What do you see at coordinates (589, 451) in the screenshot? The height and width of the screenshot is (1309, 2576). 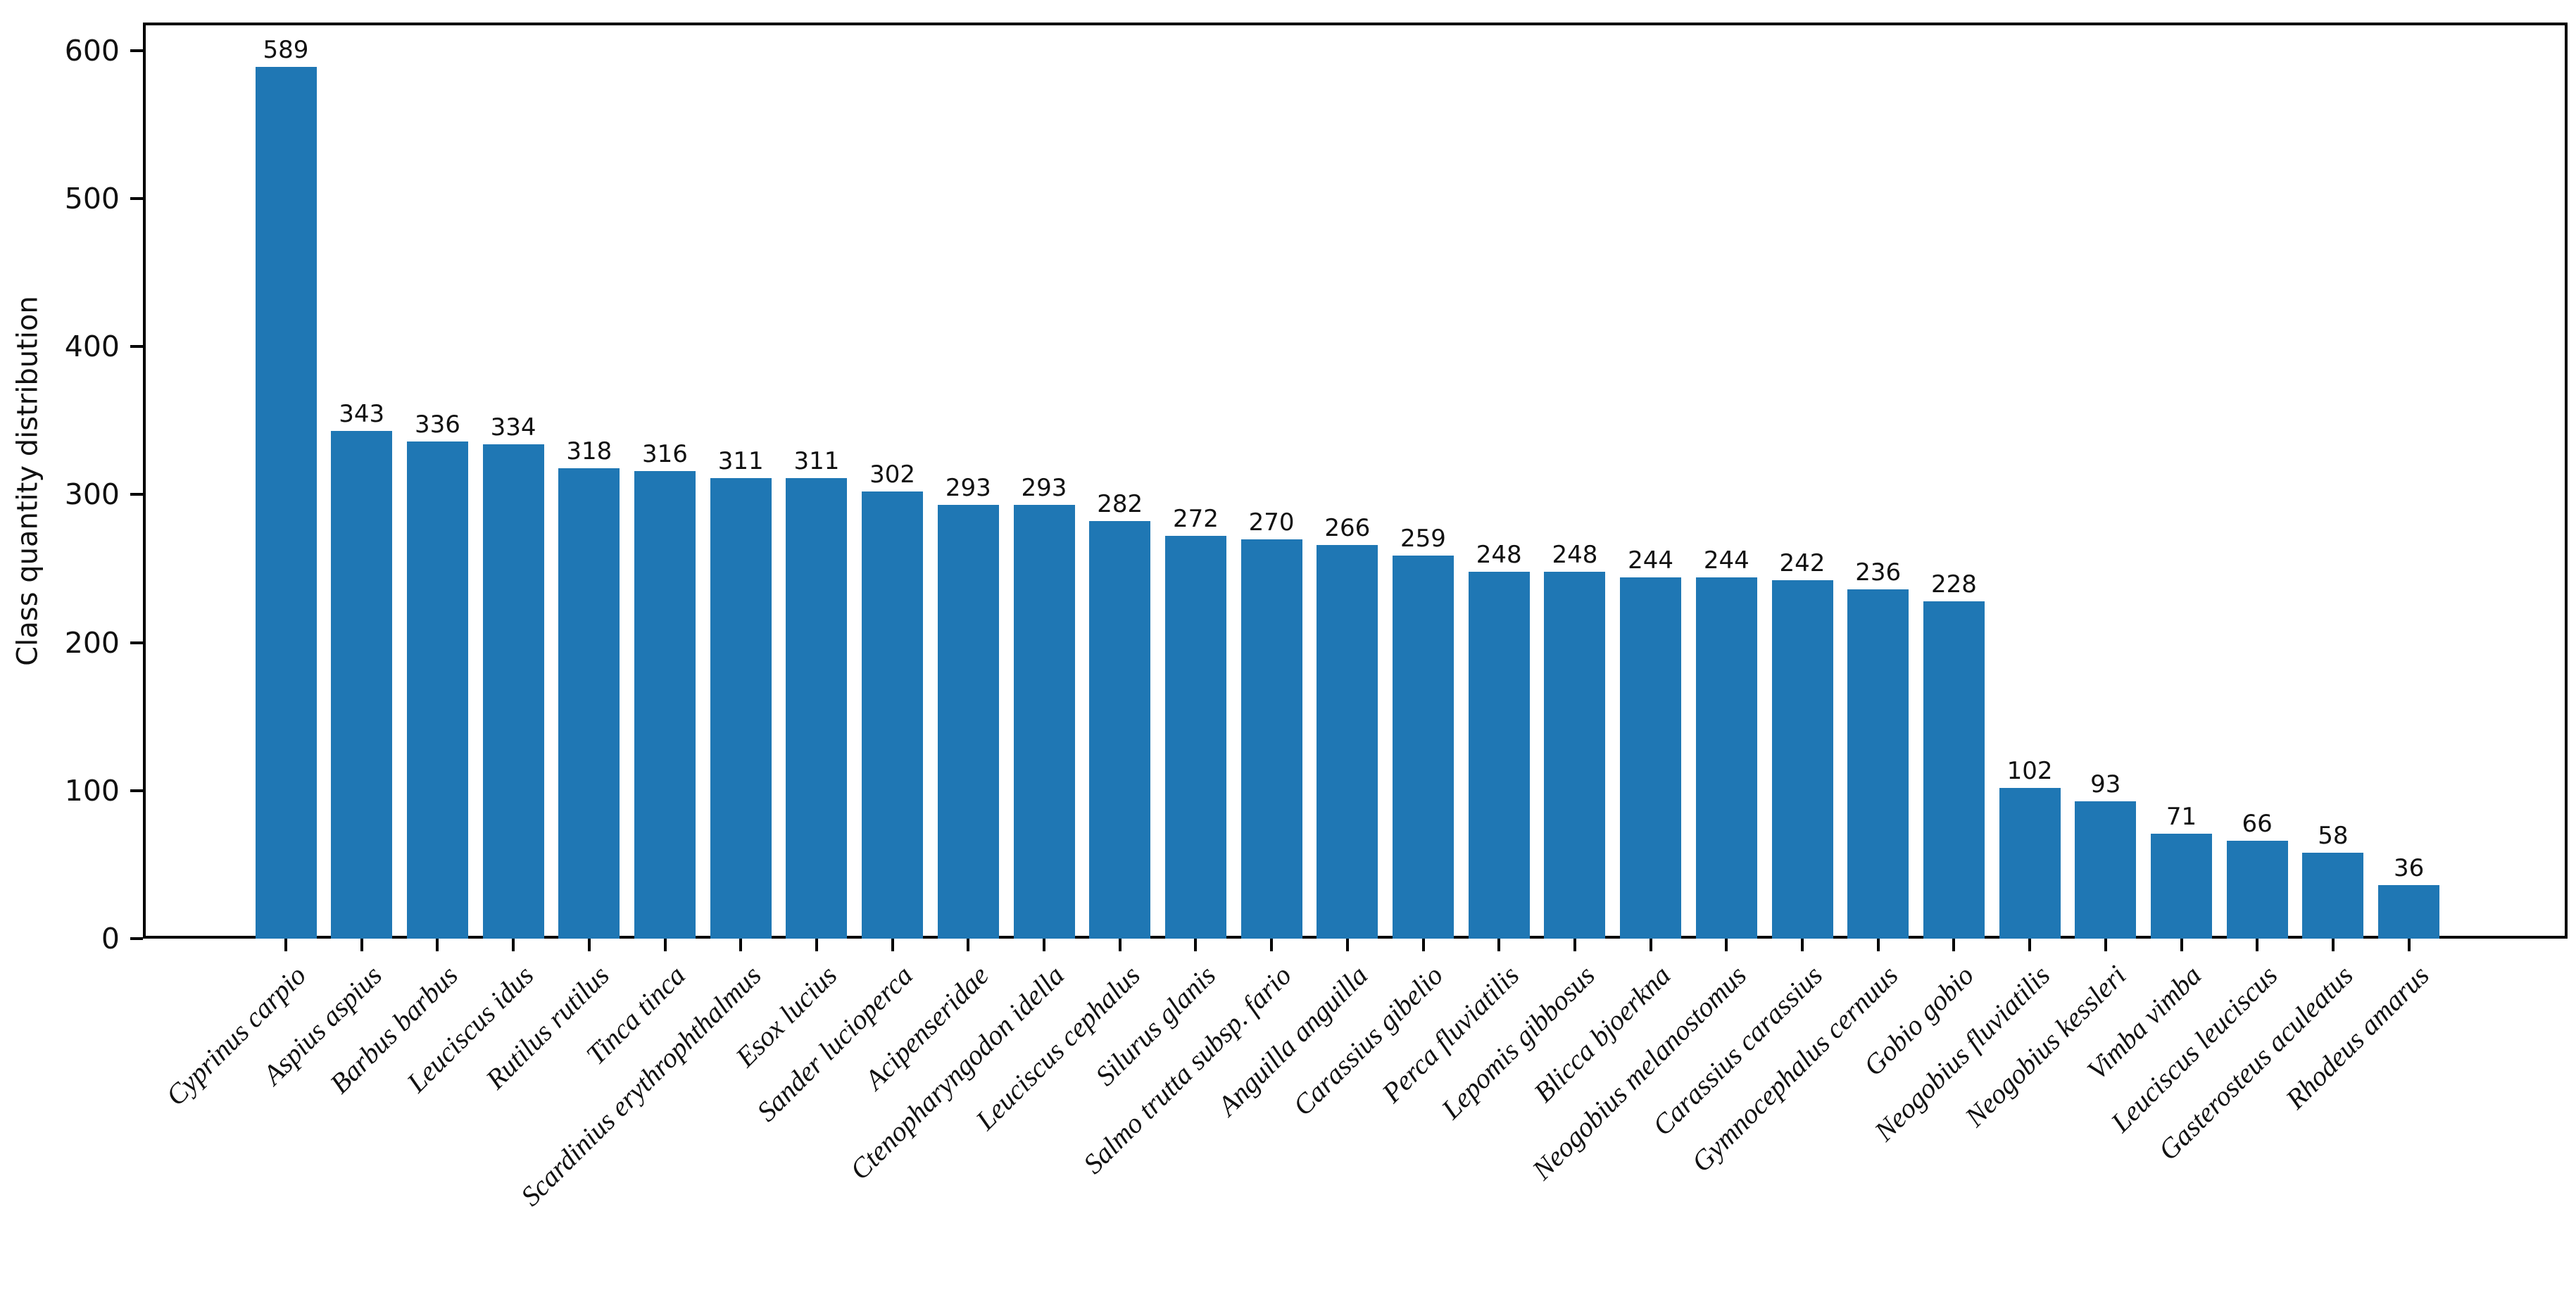 I see `bar-value-label: 318` at bounding box center [589, 451].